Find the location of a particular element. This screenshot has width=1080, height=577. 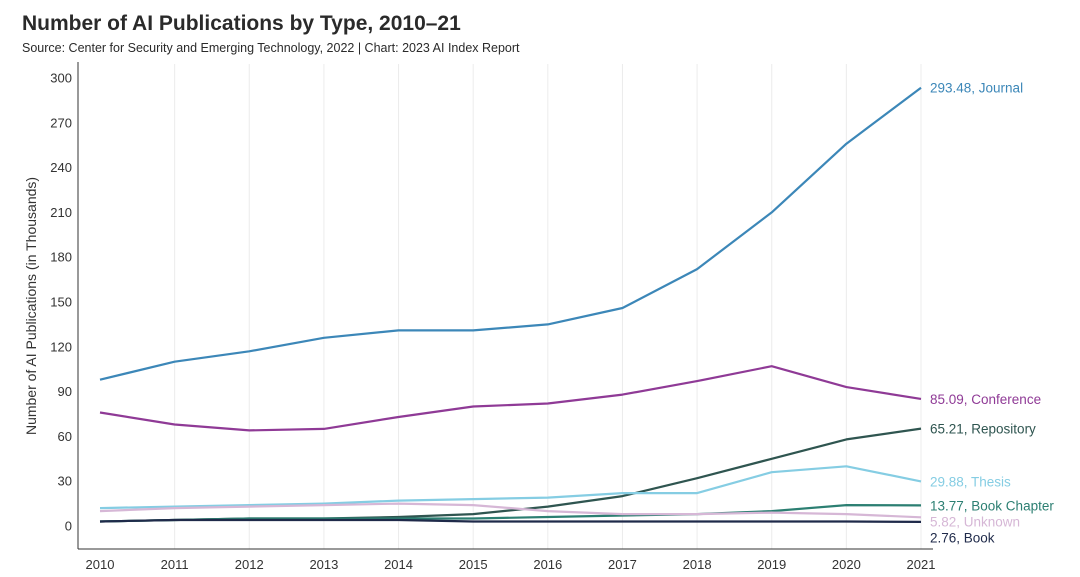

x-tick-label-2012: 2012 is located at coordinates (249, 564).